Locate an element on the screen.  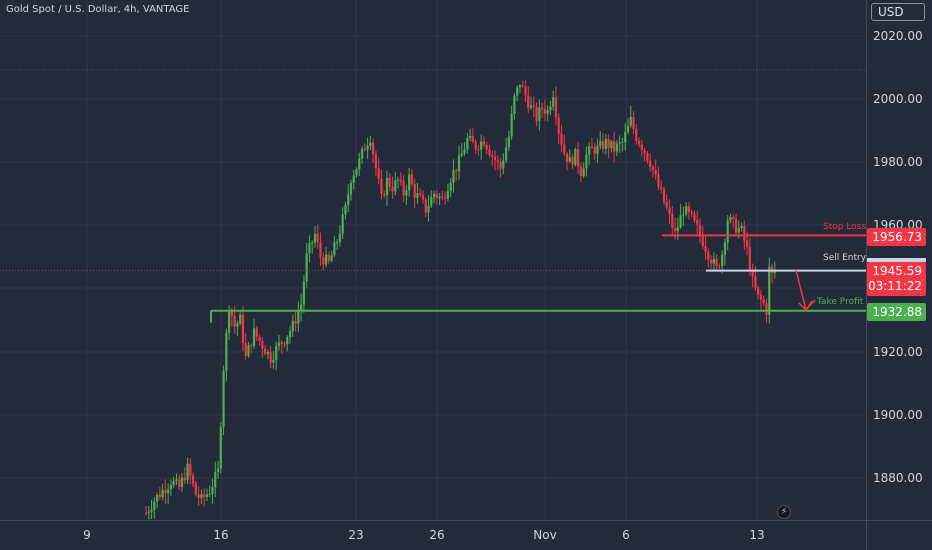
y-tick-label: 2000.00 is located at coordinates (898, 99).